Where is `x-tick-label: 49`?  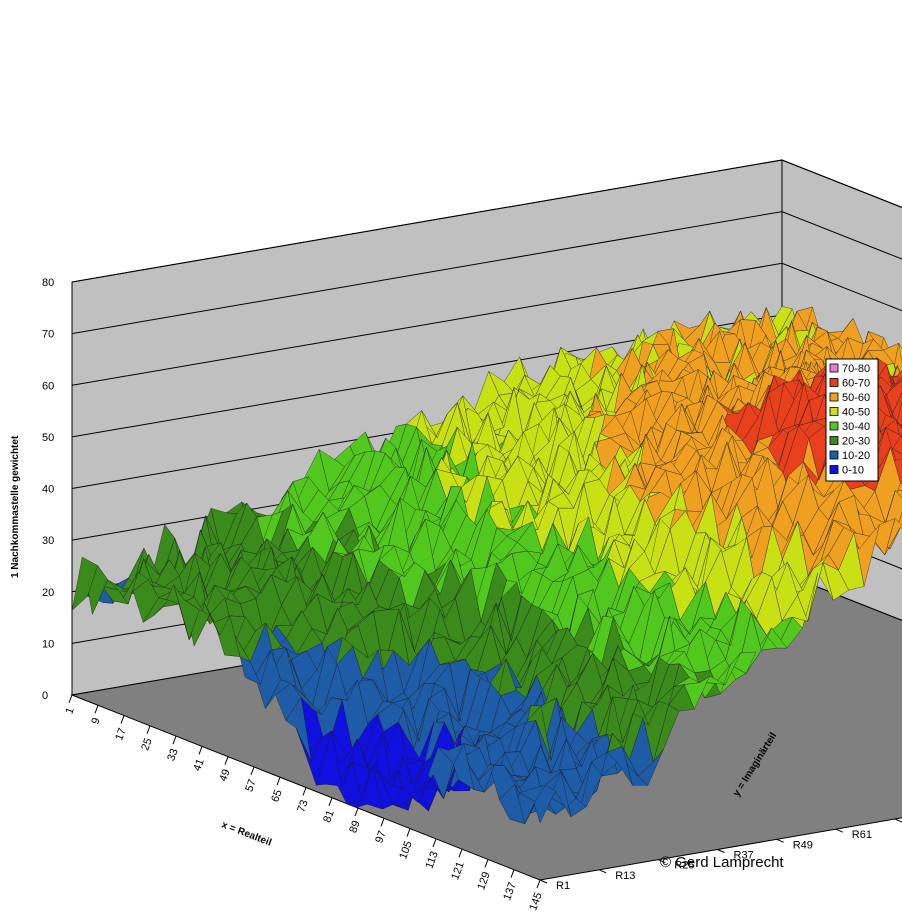
x-tick-label: 49 is located at coordinates (224, 776).